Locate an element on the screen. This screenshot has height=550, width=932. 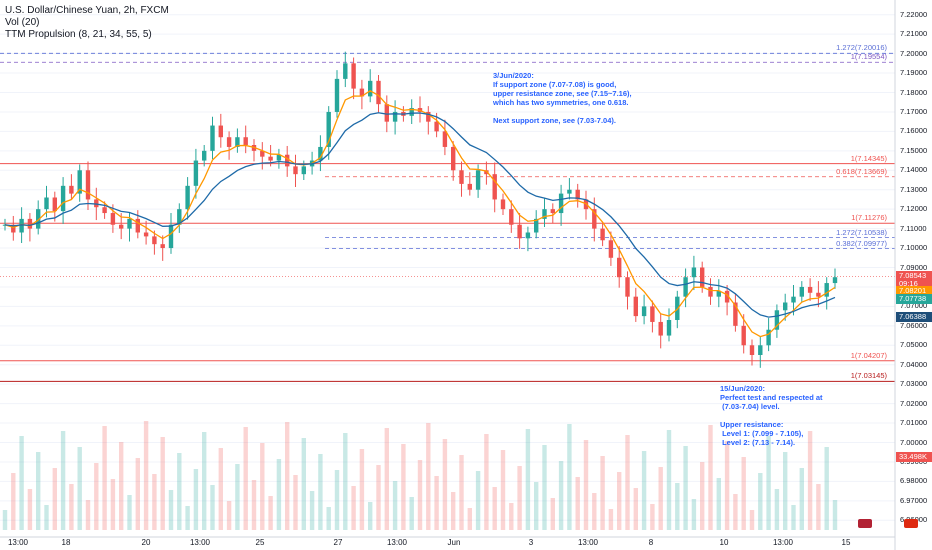
price-tick-label: 7.09000 is located at coordinates (914, 267).